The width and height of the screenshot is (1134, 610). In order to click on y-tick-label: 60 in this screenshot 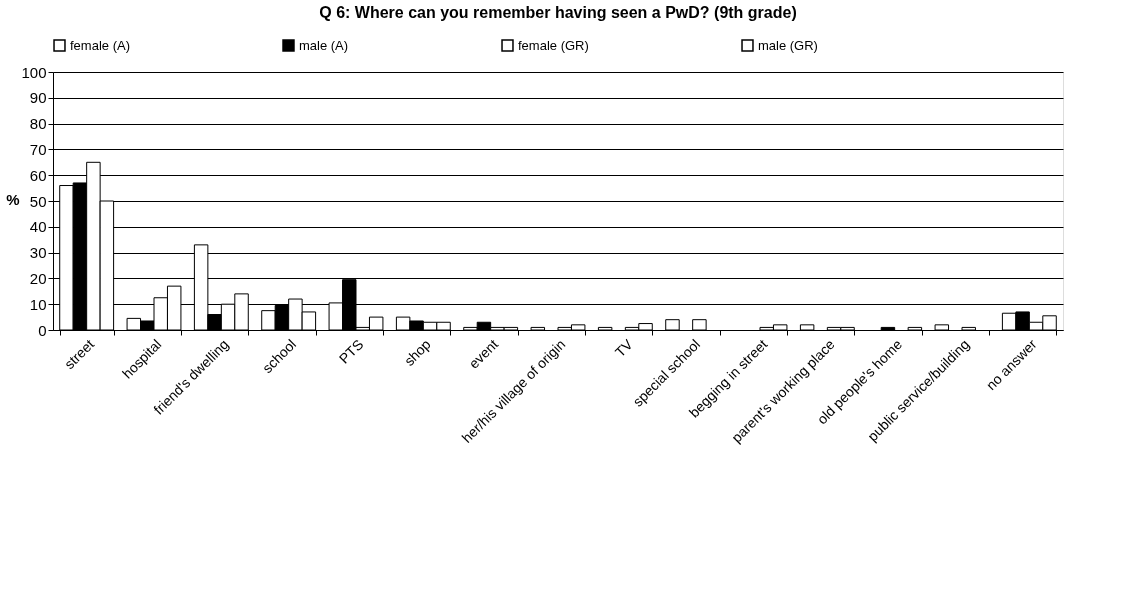, I will do `click(38, 175)`.